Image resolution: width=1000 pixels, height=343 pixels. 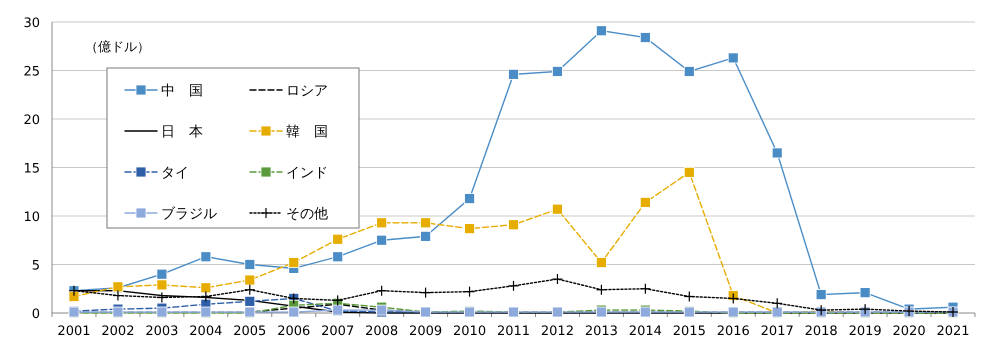 I want to click on x-tick-label: 2021, so click(x=953, y=331).